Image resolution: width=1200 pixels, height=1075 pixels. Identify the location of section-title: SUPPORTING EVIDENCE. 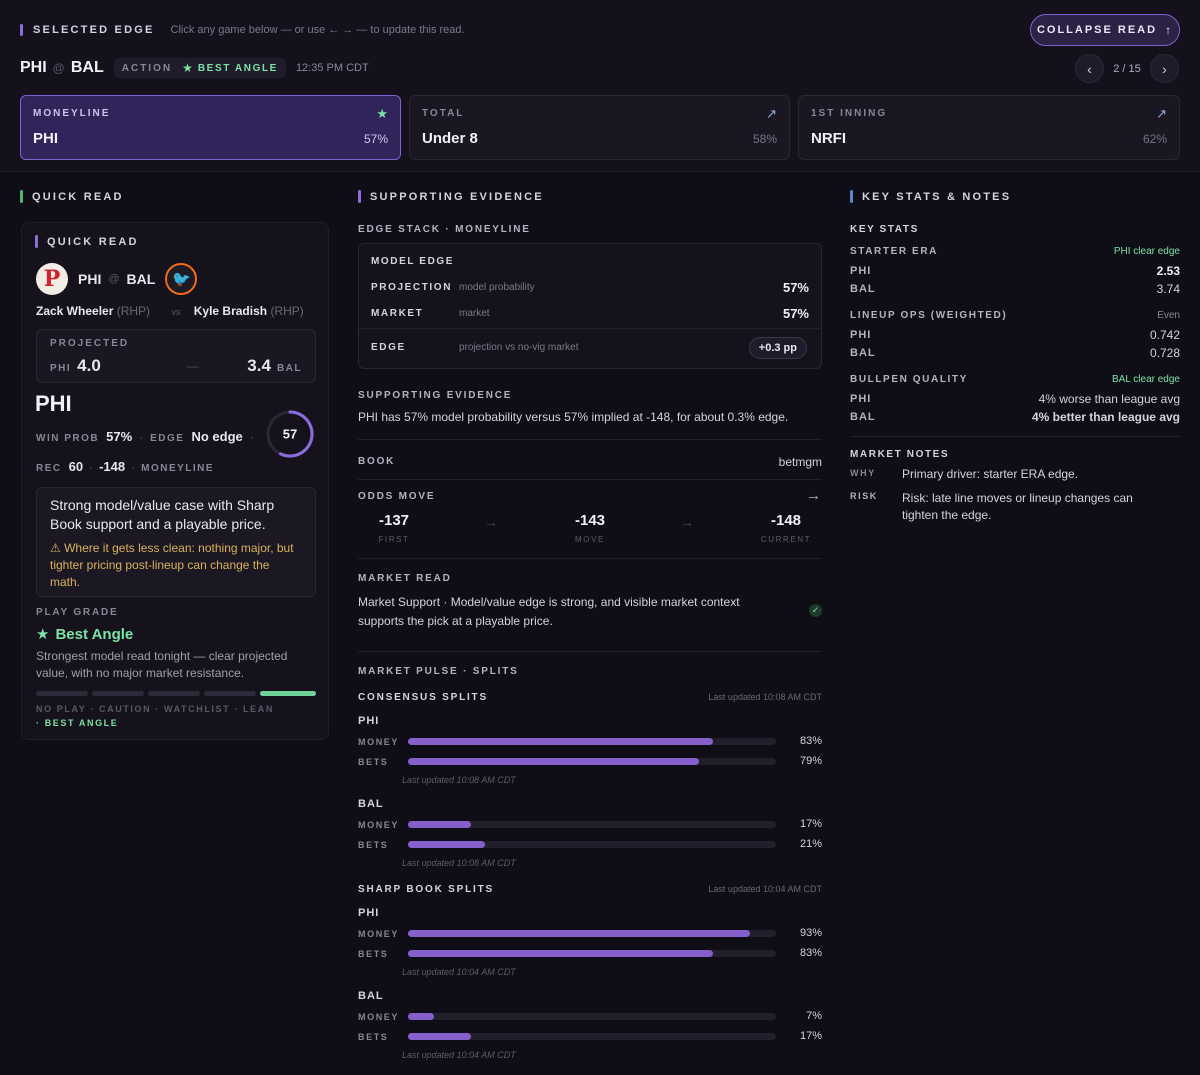
(457, 196).